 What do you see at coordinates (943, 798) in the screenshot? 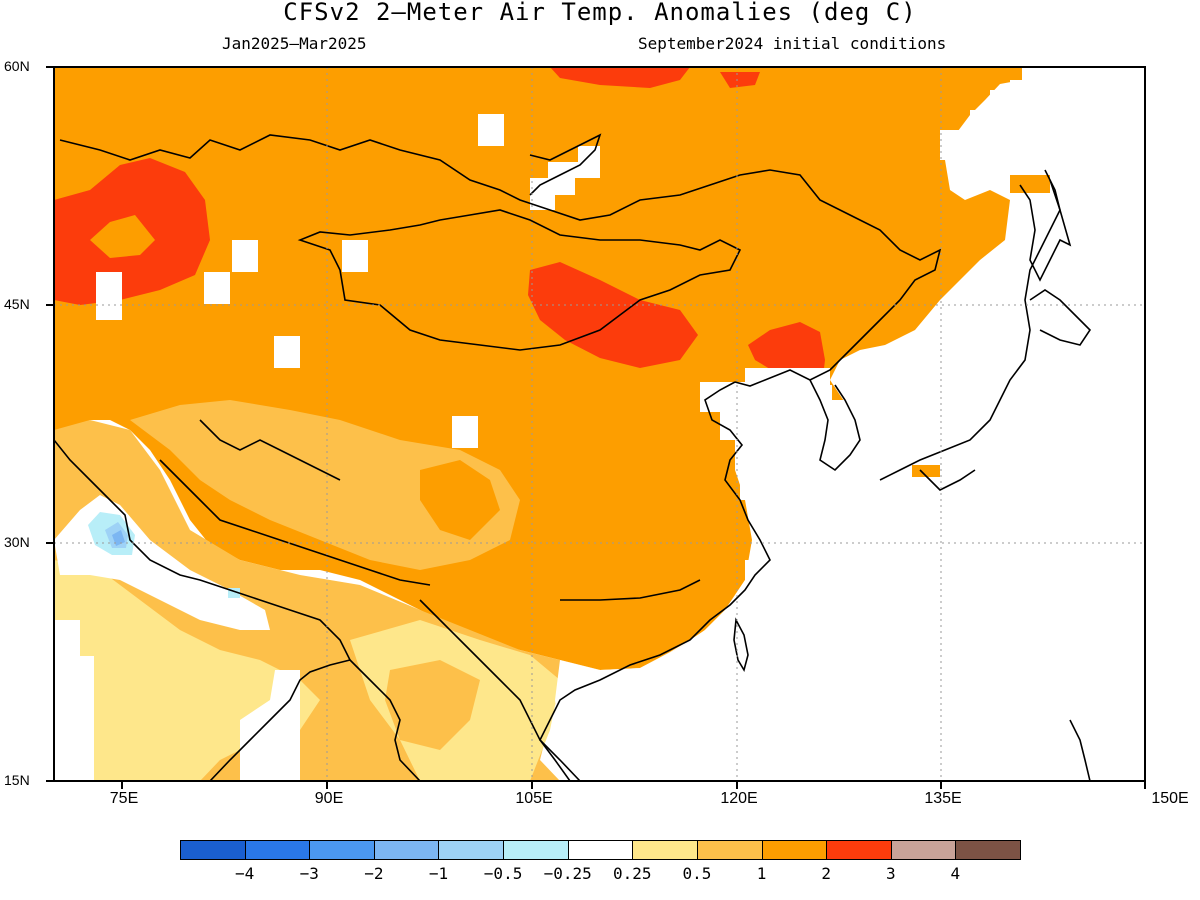
I see `lon-label-135e: 135E` at bounding box center [943, 798].